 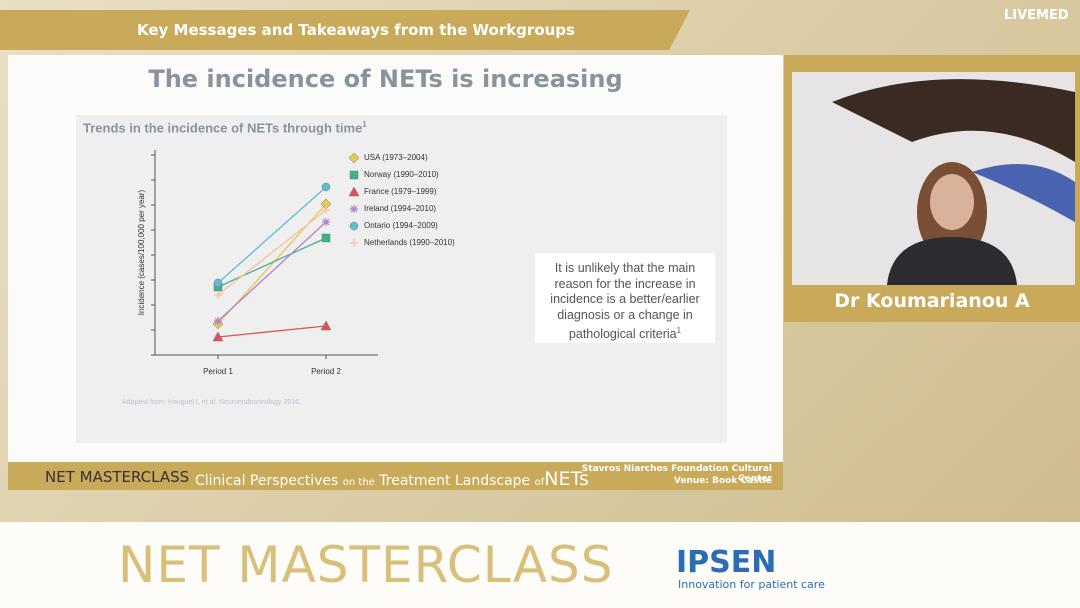 What do you see at coordinates (726, 562) in the screenshot?
I see `sponsor-logo: IPSEN` at bounding box center [726, 562].